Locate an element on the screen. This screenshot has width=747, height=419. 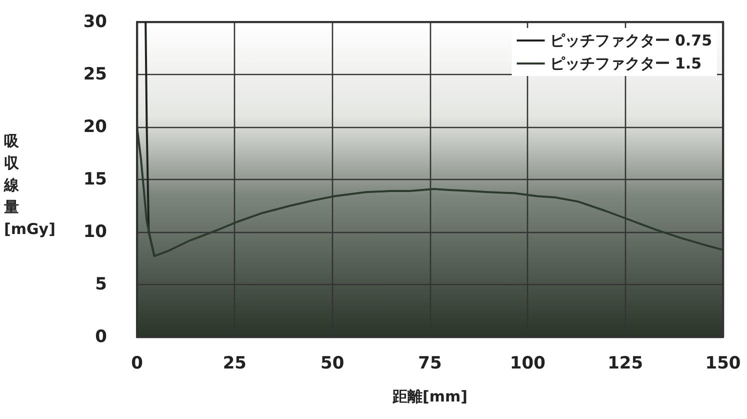
y-tick-label: 15 is located at coordinates (95, 180).